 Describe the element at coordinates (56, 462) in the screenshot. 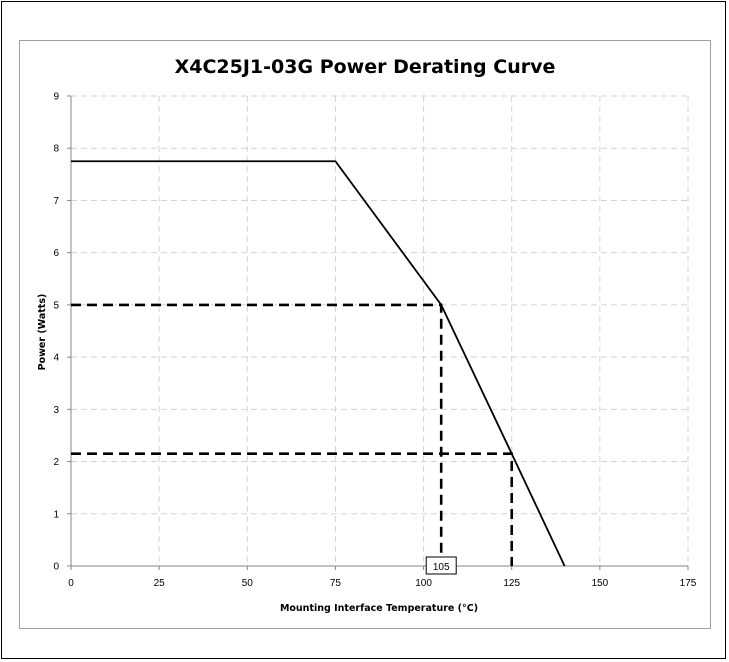

I see `y-tick-label: 2` at that location.